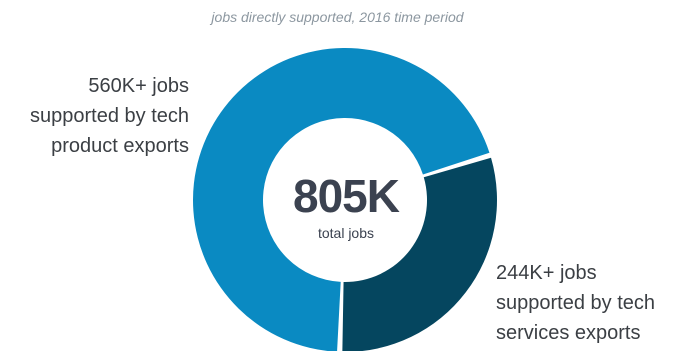 The height and width of the screenshot is (351, 675). Describe the element at coordinates (419, 254) in the screenshot. I see `services-exports-slice` at that location.